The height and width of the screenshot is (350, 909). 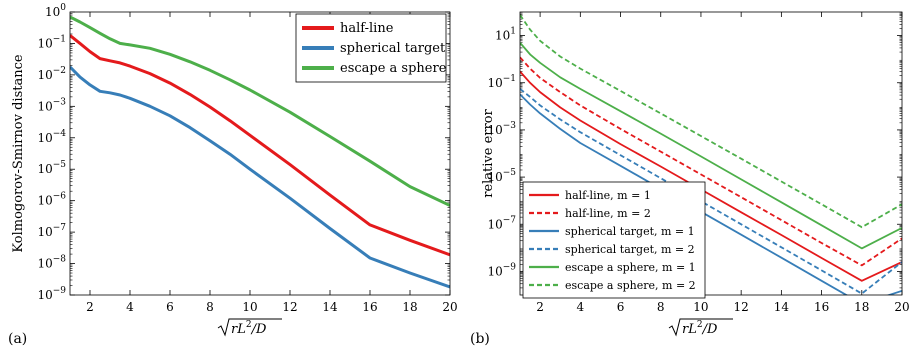 What do you see at coordinates (51, 137) in the screenshot?
I see `y-tick-label: 10⁻⁴` at bounding box center [51, 137].